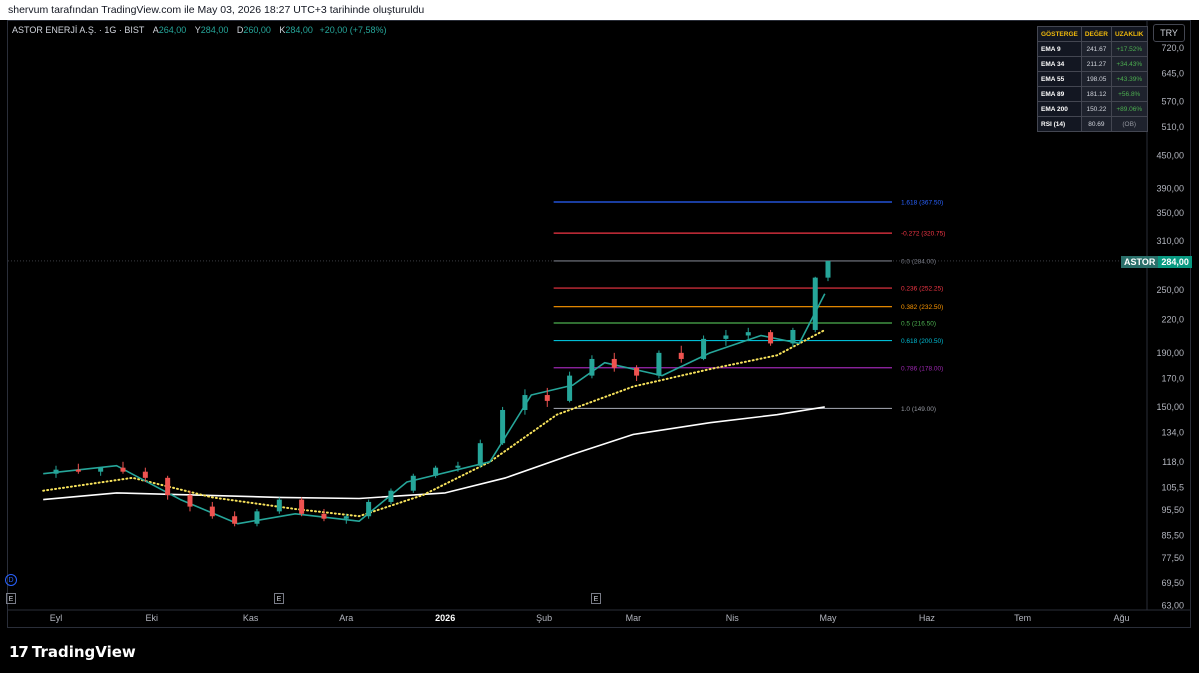 The height and width of the screenshot is (673, 1199). What do you see at coordinates (1172, 605) in the screenshot?
I see `y-tick-label: 63,00` at bounding box center [1172, 605].